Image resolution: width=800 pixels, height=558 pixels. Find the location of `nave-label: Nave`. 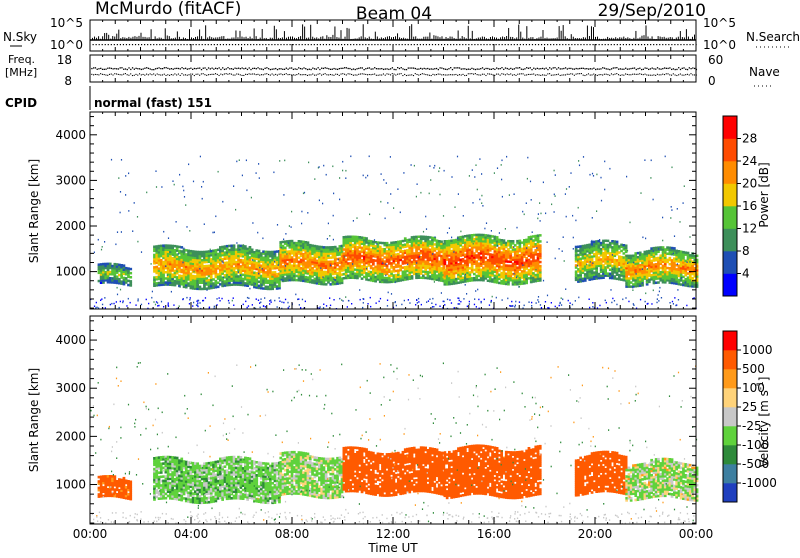

nave-label: Nave is located at coordinates (764, 72).